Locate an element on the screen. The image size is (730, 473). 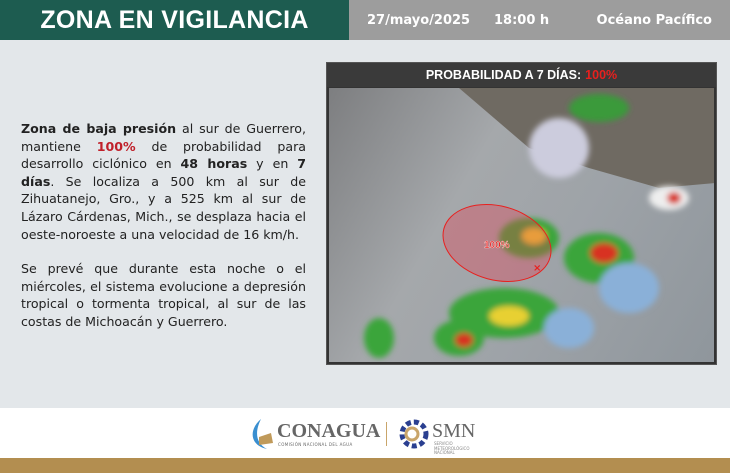
text-run: al sur de Guerrero, mantiene is located at coordinates (163, 137).